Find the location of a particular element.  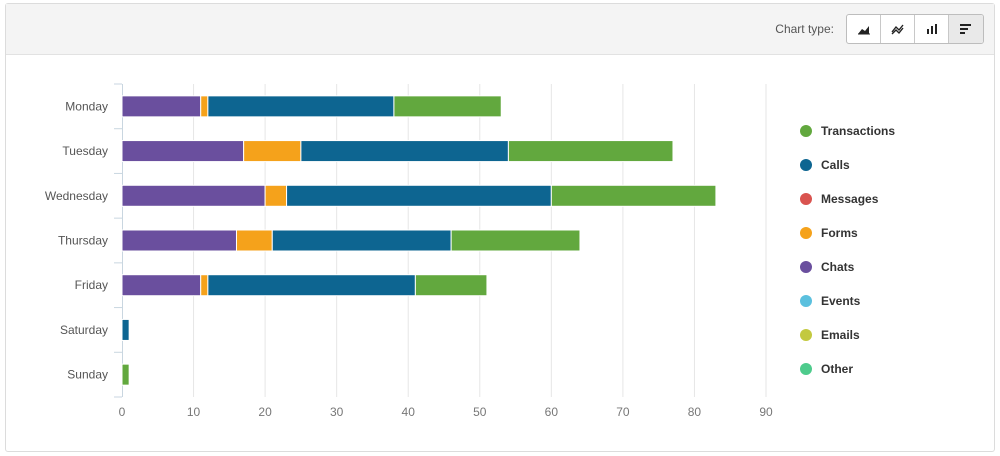

legend-label: Chats is located at coordinates (838, 267).